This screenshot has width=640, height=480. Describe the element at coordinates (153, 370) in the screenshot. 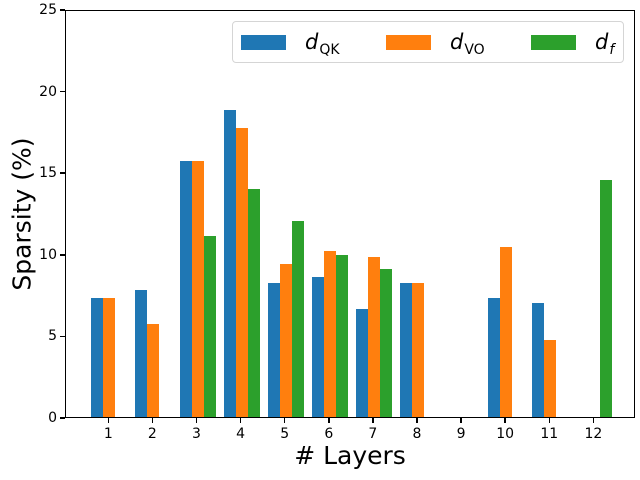

I see `bar-d_VO-layer2` at that location.